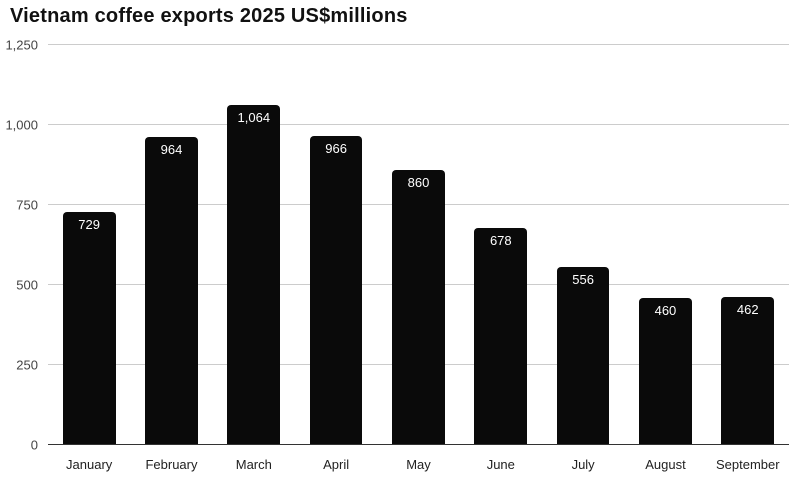 The height and width of the screenshot is (478, 795). I want to click on bar-slot-may: 860, so click(418, 245).